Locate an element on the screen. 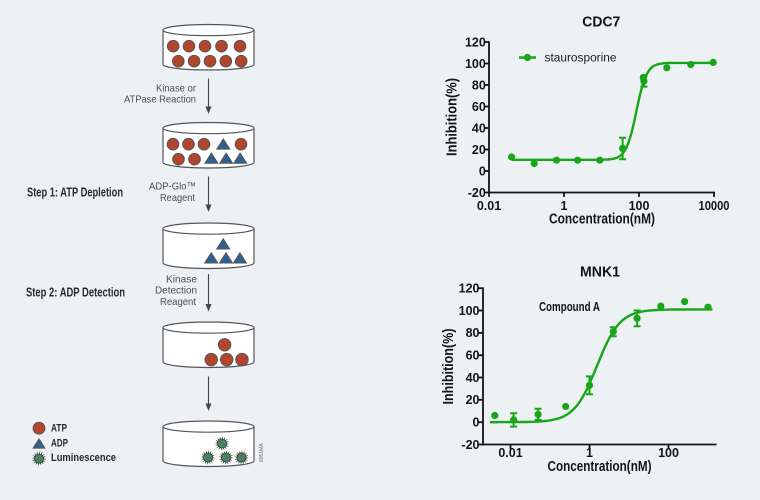 The width and height of the screenshot is (760, 500). svg-text: Kinase or is located at coordinates (176, 89).